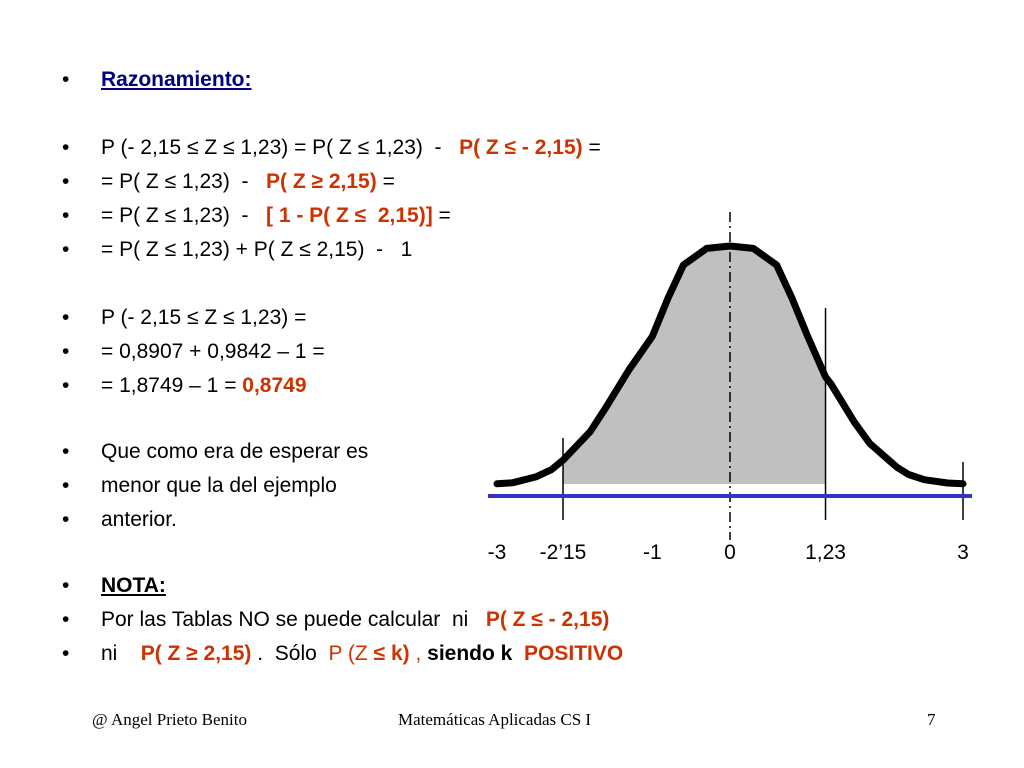 The height and width of the screenshot is (768, 1024). Describe the element at coordinates (694, 365) in the screenshot. I see `shaded-area` at that location.